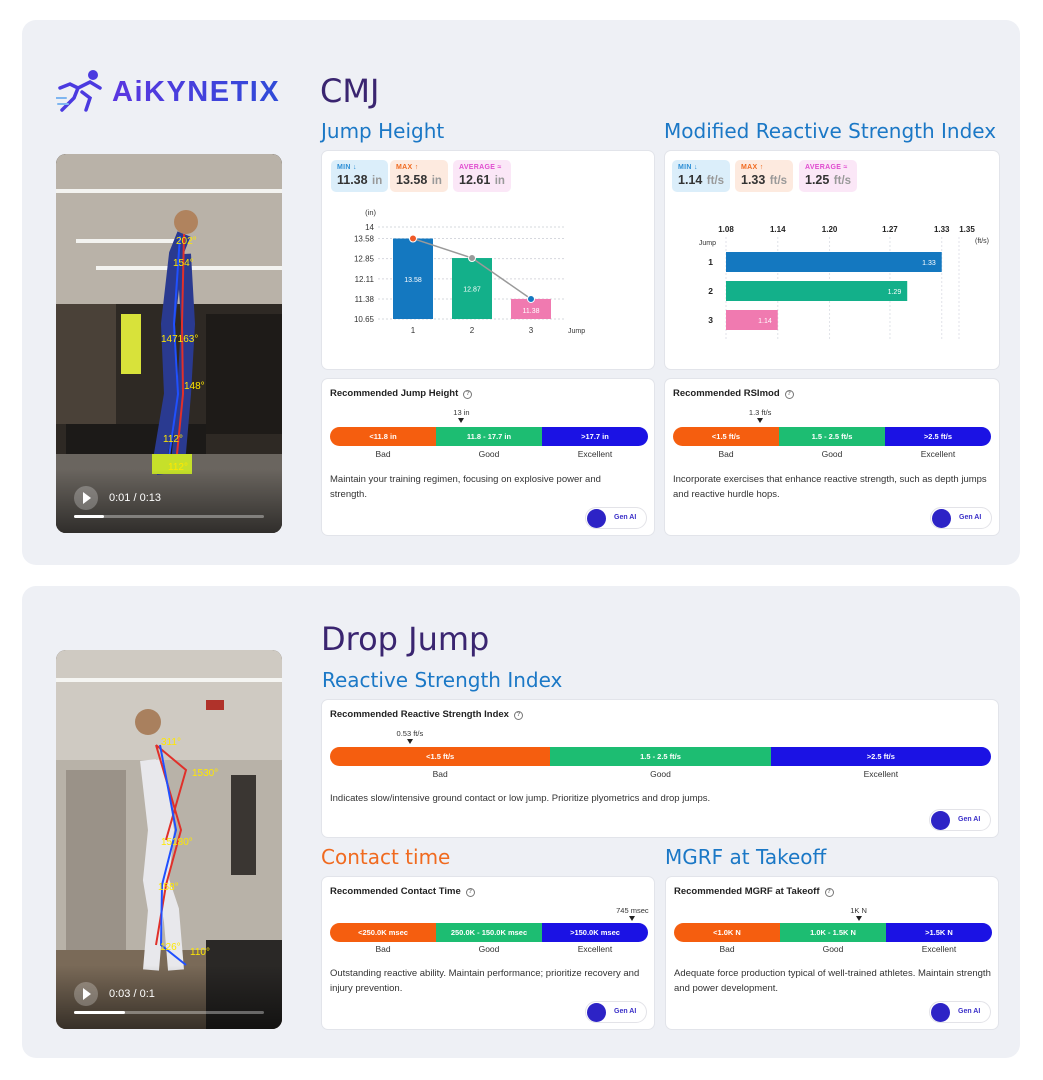  Describe the element at coordinates (377, 181) in the screenshot. I see `min-unit: in` at that location.